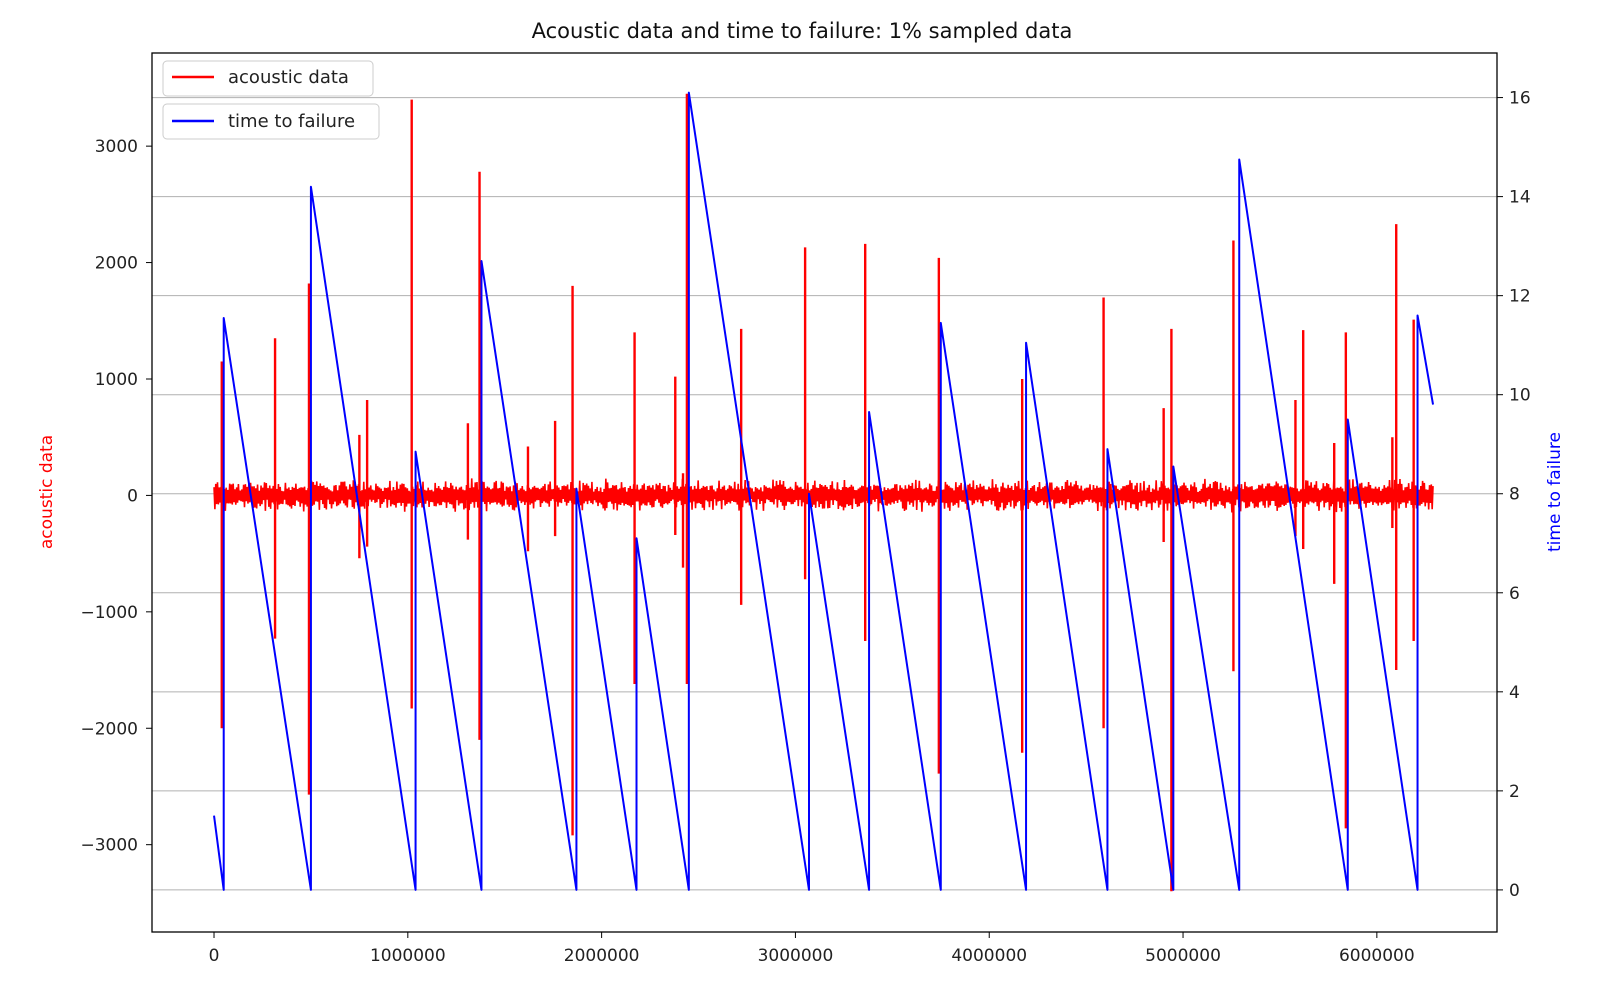 The image size is (1606, 992). I want to click on x-tick-label: 0, so click(214, 956).